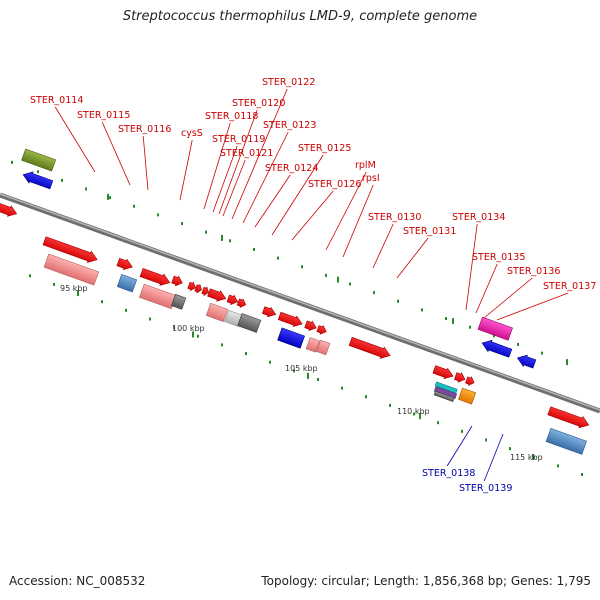 This screenshot has height=600, width=600. Describe the element at coordinates (238, 139) in the screenshot. I see `gene-label: STER_0119` at that location.